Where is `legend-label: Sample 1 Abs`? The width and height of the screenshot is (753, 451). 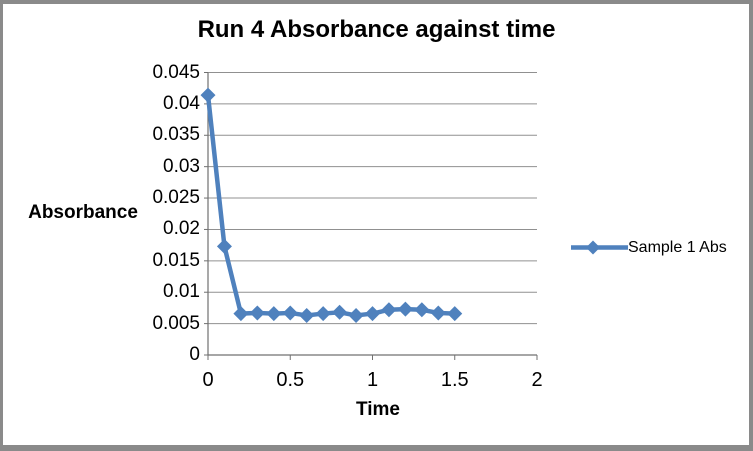
legend-label: Sample 1 Abs is located at coordinates (677, 247).